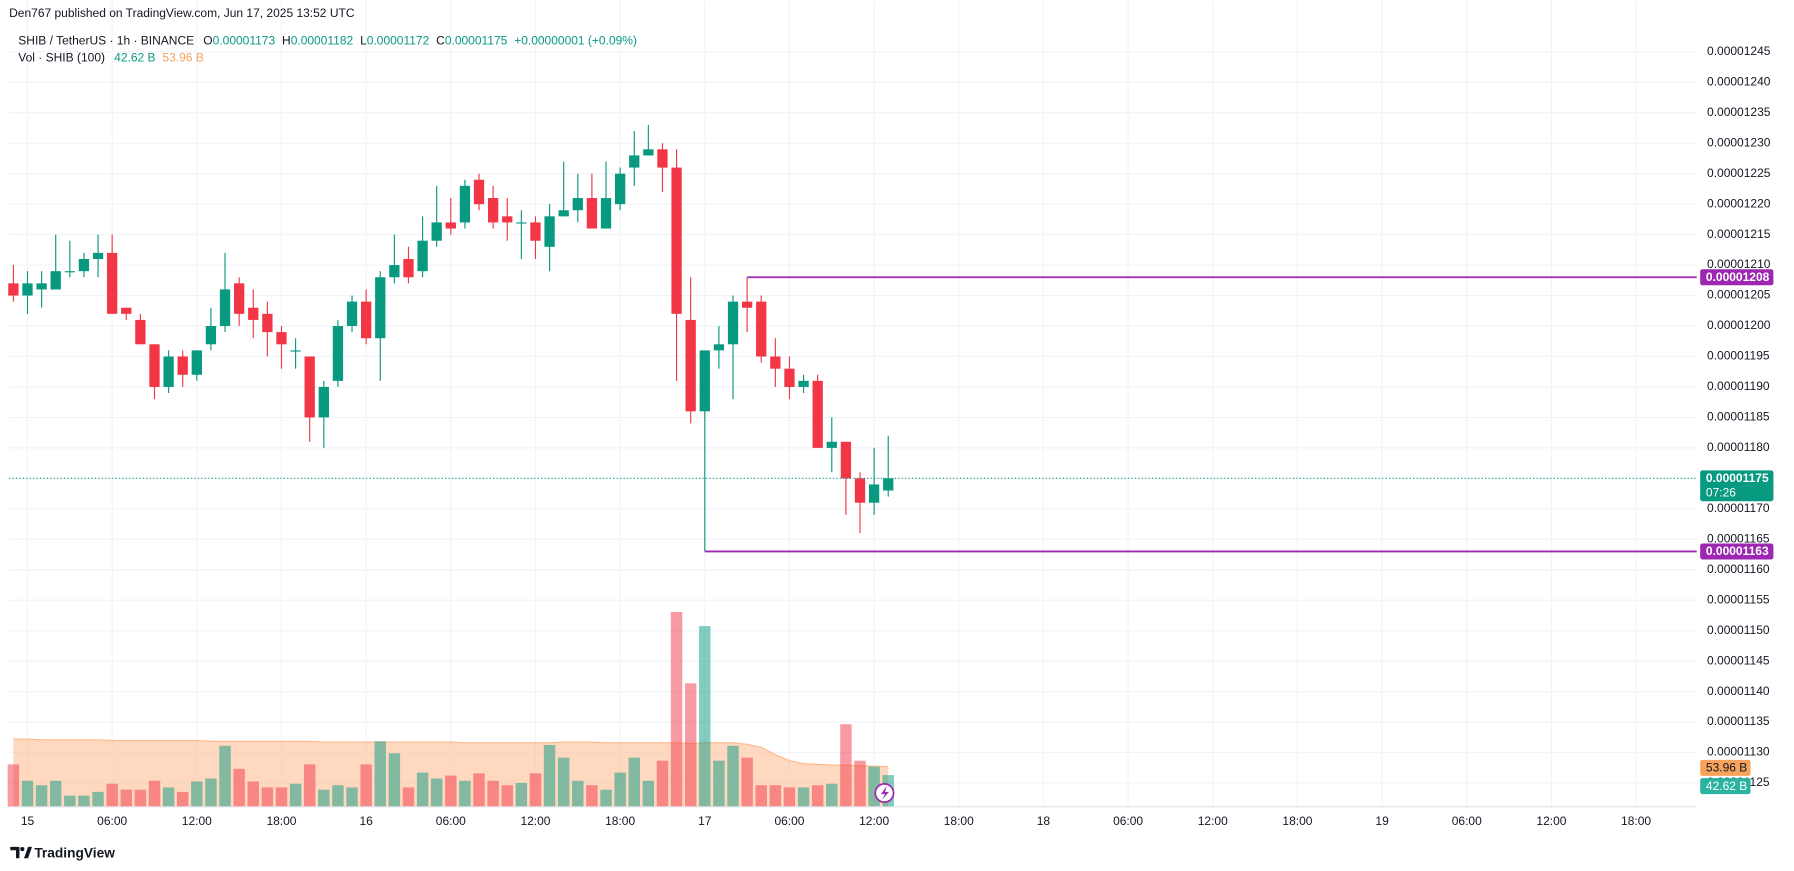 This screenshot has width=1794, height=871. Describe the element at coordinates (1739, 142) in the screenshot. I see `y-tick-label: 0.00001230` at that location.